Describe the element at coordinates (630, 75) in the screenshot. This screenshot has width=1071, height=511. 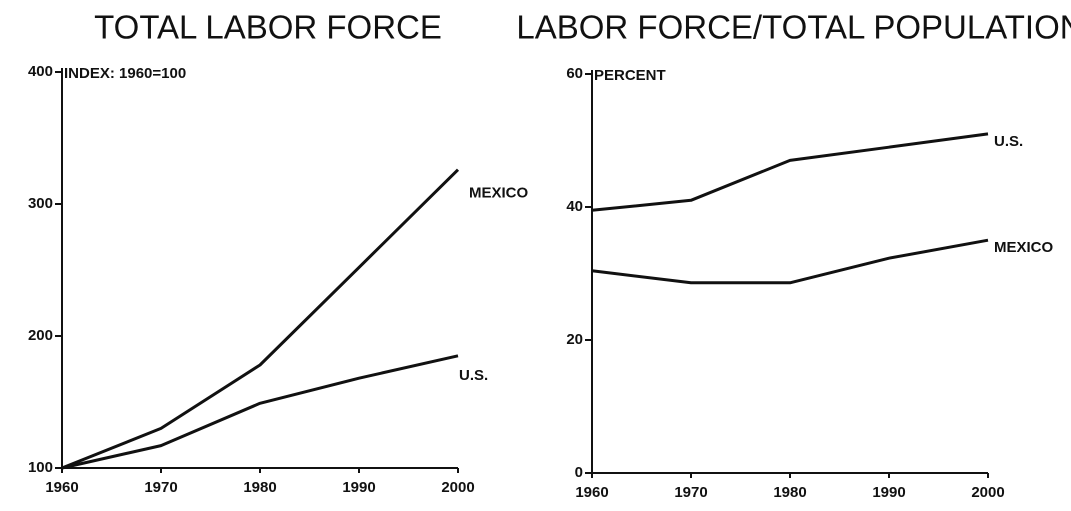
I see `y-axis-label: PERCENT` at that location.